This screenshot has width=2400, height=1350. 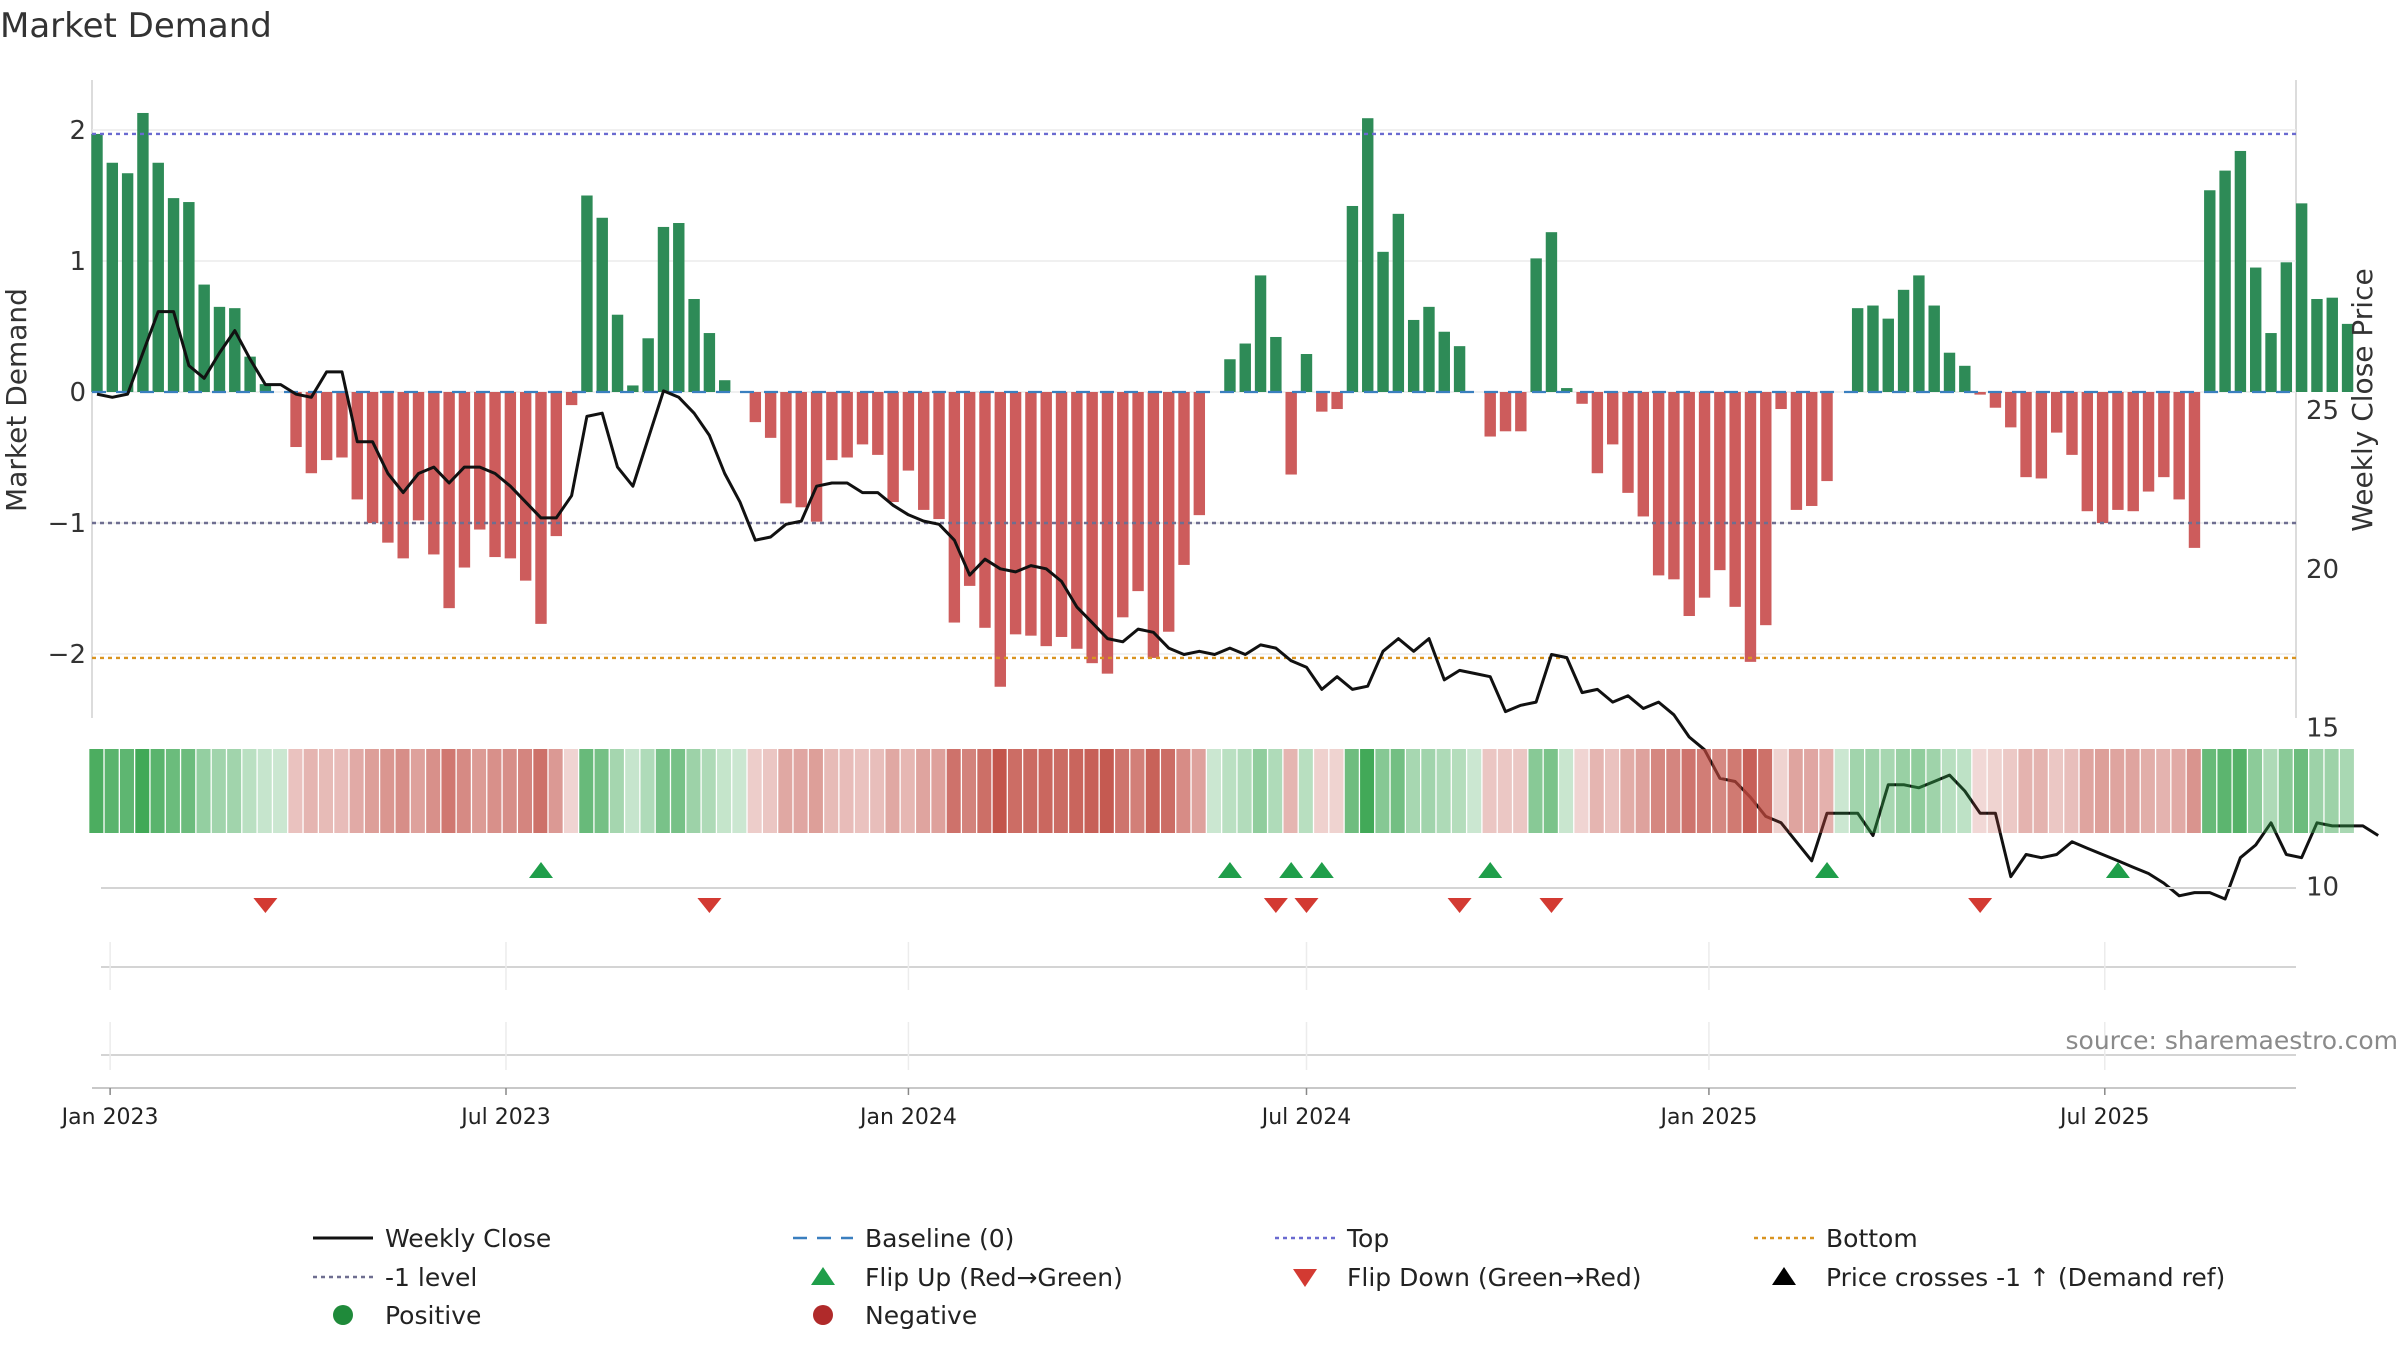 What do you see at coordinates (343, 1315) in the screenshot?
I see `legend-swatch-dot` at bounding box center [343, 1315].